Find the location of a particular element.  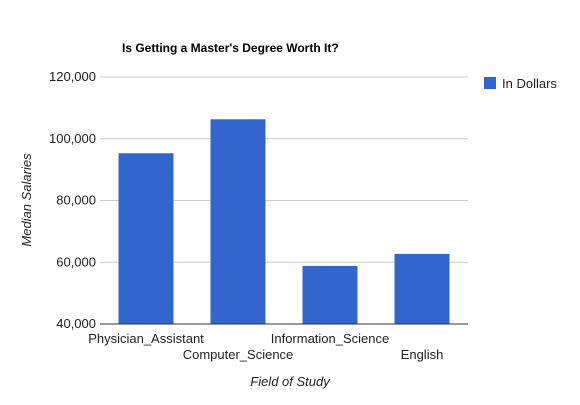

legend: In Dollars is located at coordinates (520, 83).